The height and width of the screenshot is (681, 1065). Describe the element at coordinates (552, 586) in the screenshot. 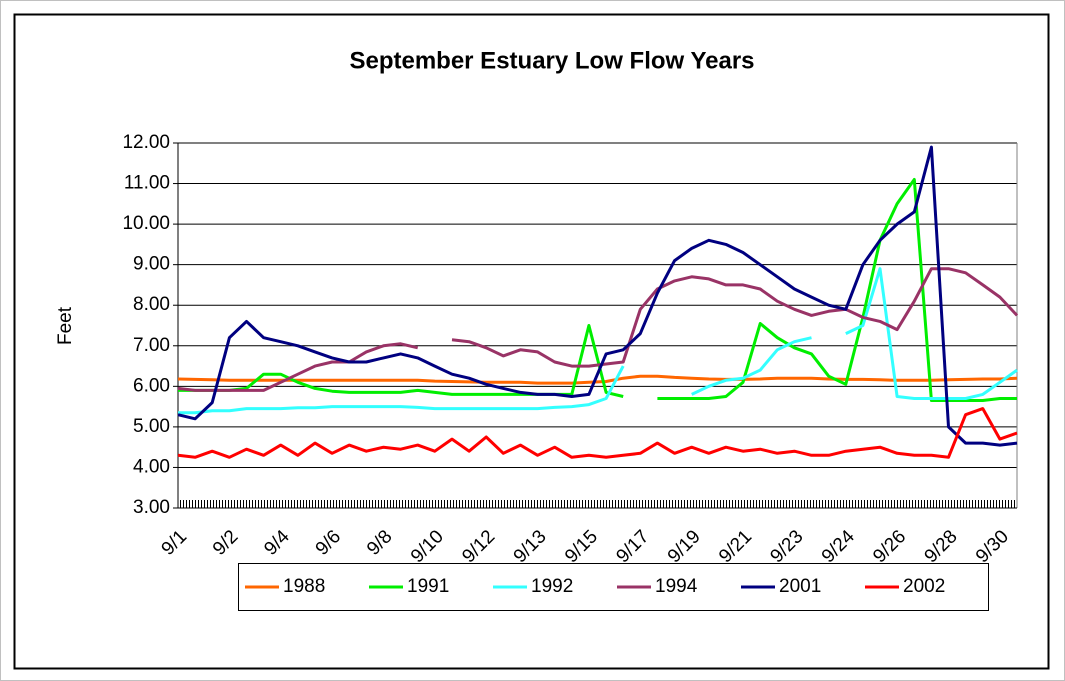

I see `legend-label: 1992` at that location.